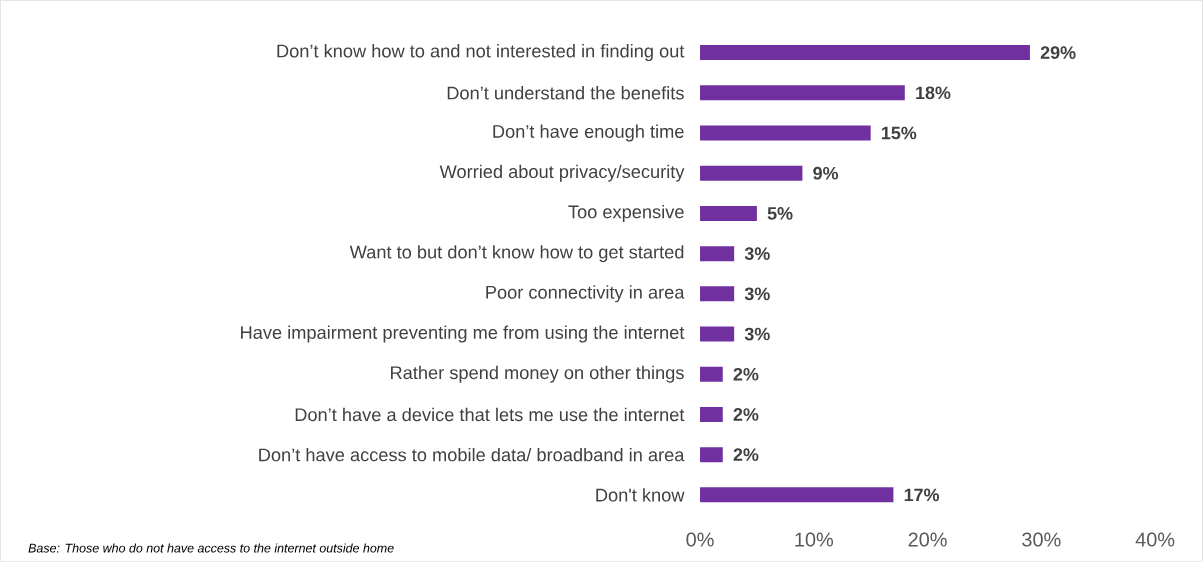 This screenshot has width=1203, height=562. What do you see at coordinates (516, 254) in the screenshot?
I see `y-tick-label: Want to but don’t know how to get started` at bounding box center [516, 254].